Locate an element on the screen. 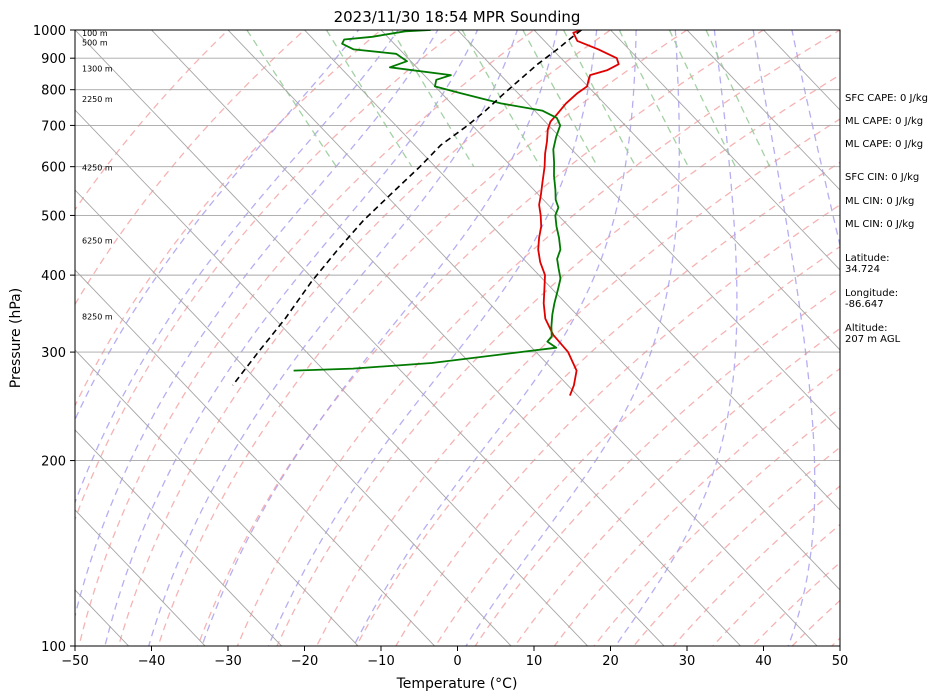  sounding-info-item: Latitude: 34.724 is located at coordinates (867, 264).